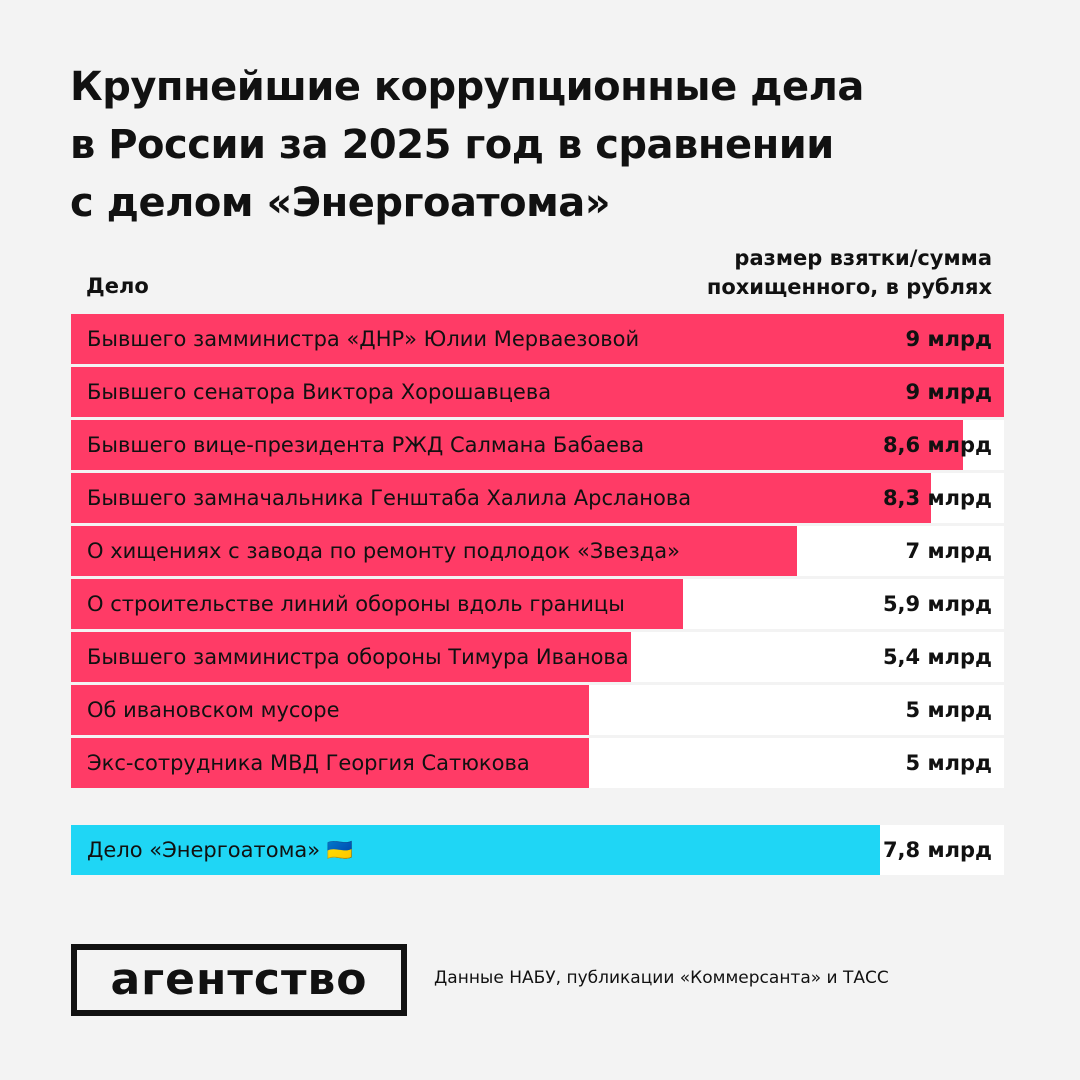  Describe the element at coordinates (937, 850) in the screenshot. I see `value-label: 7,8 млрд` at that location.